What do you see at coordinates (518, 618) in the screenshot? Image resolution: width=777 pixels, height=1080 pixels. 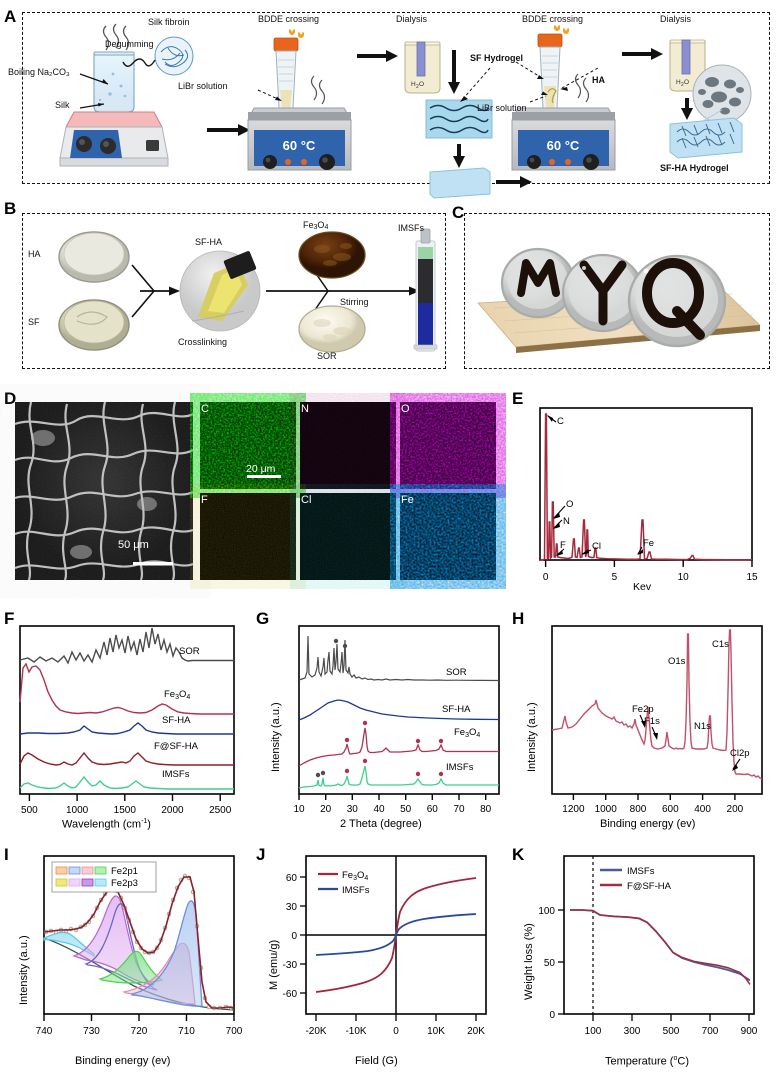 I see `panel-letter-h: H` at bounding box center [518, 618].